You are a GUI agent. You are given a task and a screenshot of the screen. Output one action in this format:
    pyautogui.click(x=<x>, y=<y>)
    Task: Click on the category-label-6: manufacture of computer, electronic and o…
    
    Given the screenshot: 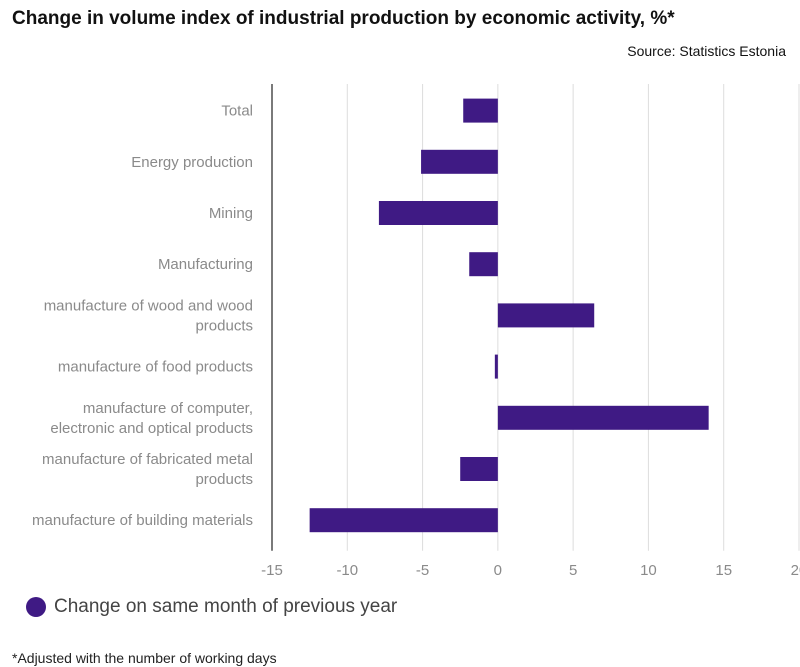 What is the action you would take?
    pyautogui.click(x=151, y=418)
    